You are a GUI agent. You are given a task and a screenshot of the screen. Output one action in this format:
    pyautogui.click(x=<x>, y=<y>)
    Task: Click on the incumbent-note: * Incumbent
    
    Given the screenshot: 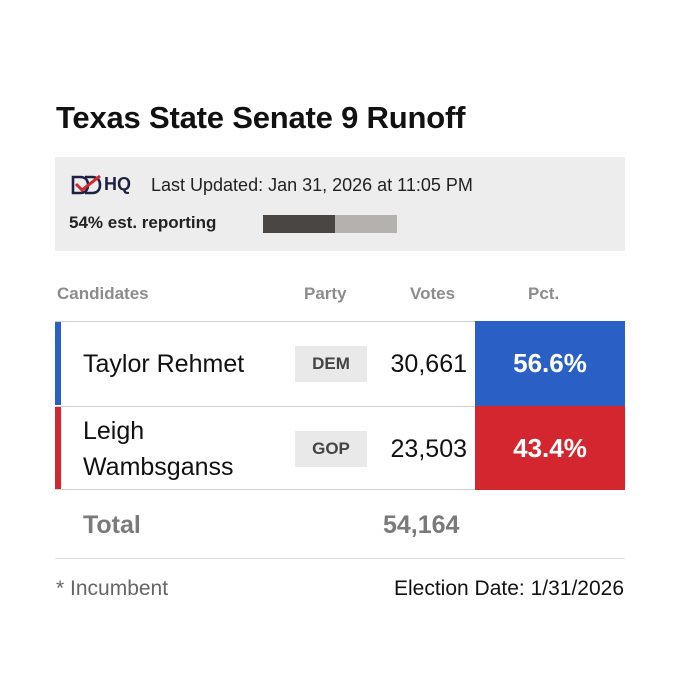 What is the action you would take?
    pyautogui.click(x=112, y=588)
    